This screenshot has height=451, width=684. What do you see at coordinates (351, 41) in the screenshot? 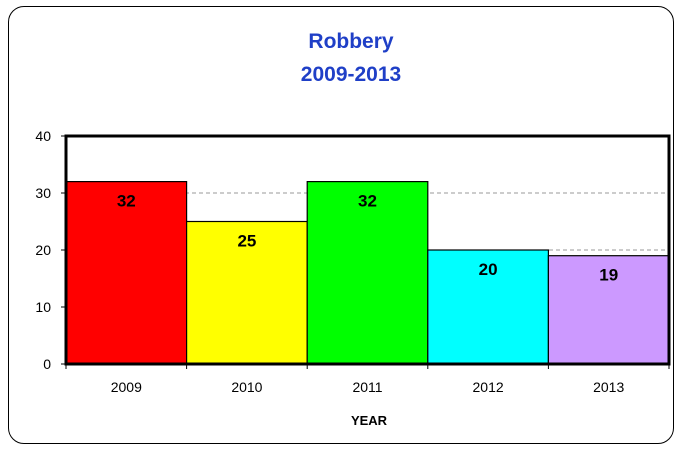
I see `chart-title: Robbery` at bounding box center [351, 41].